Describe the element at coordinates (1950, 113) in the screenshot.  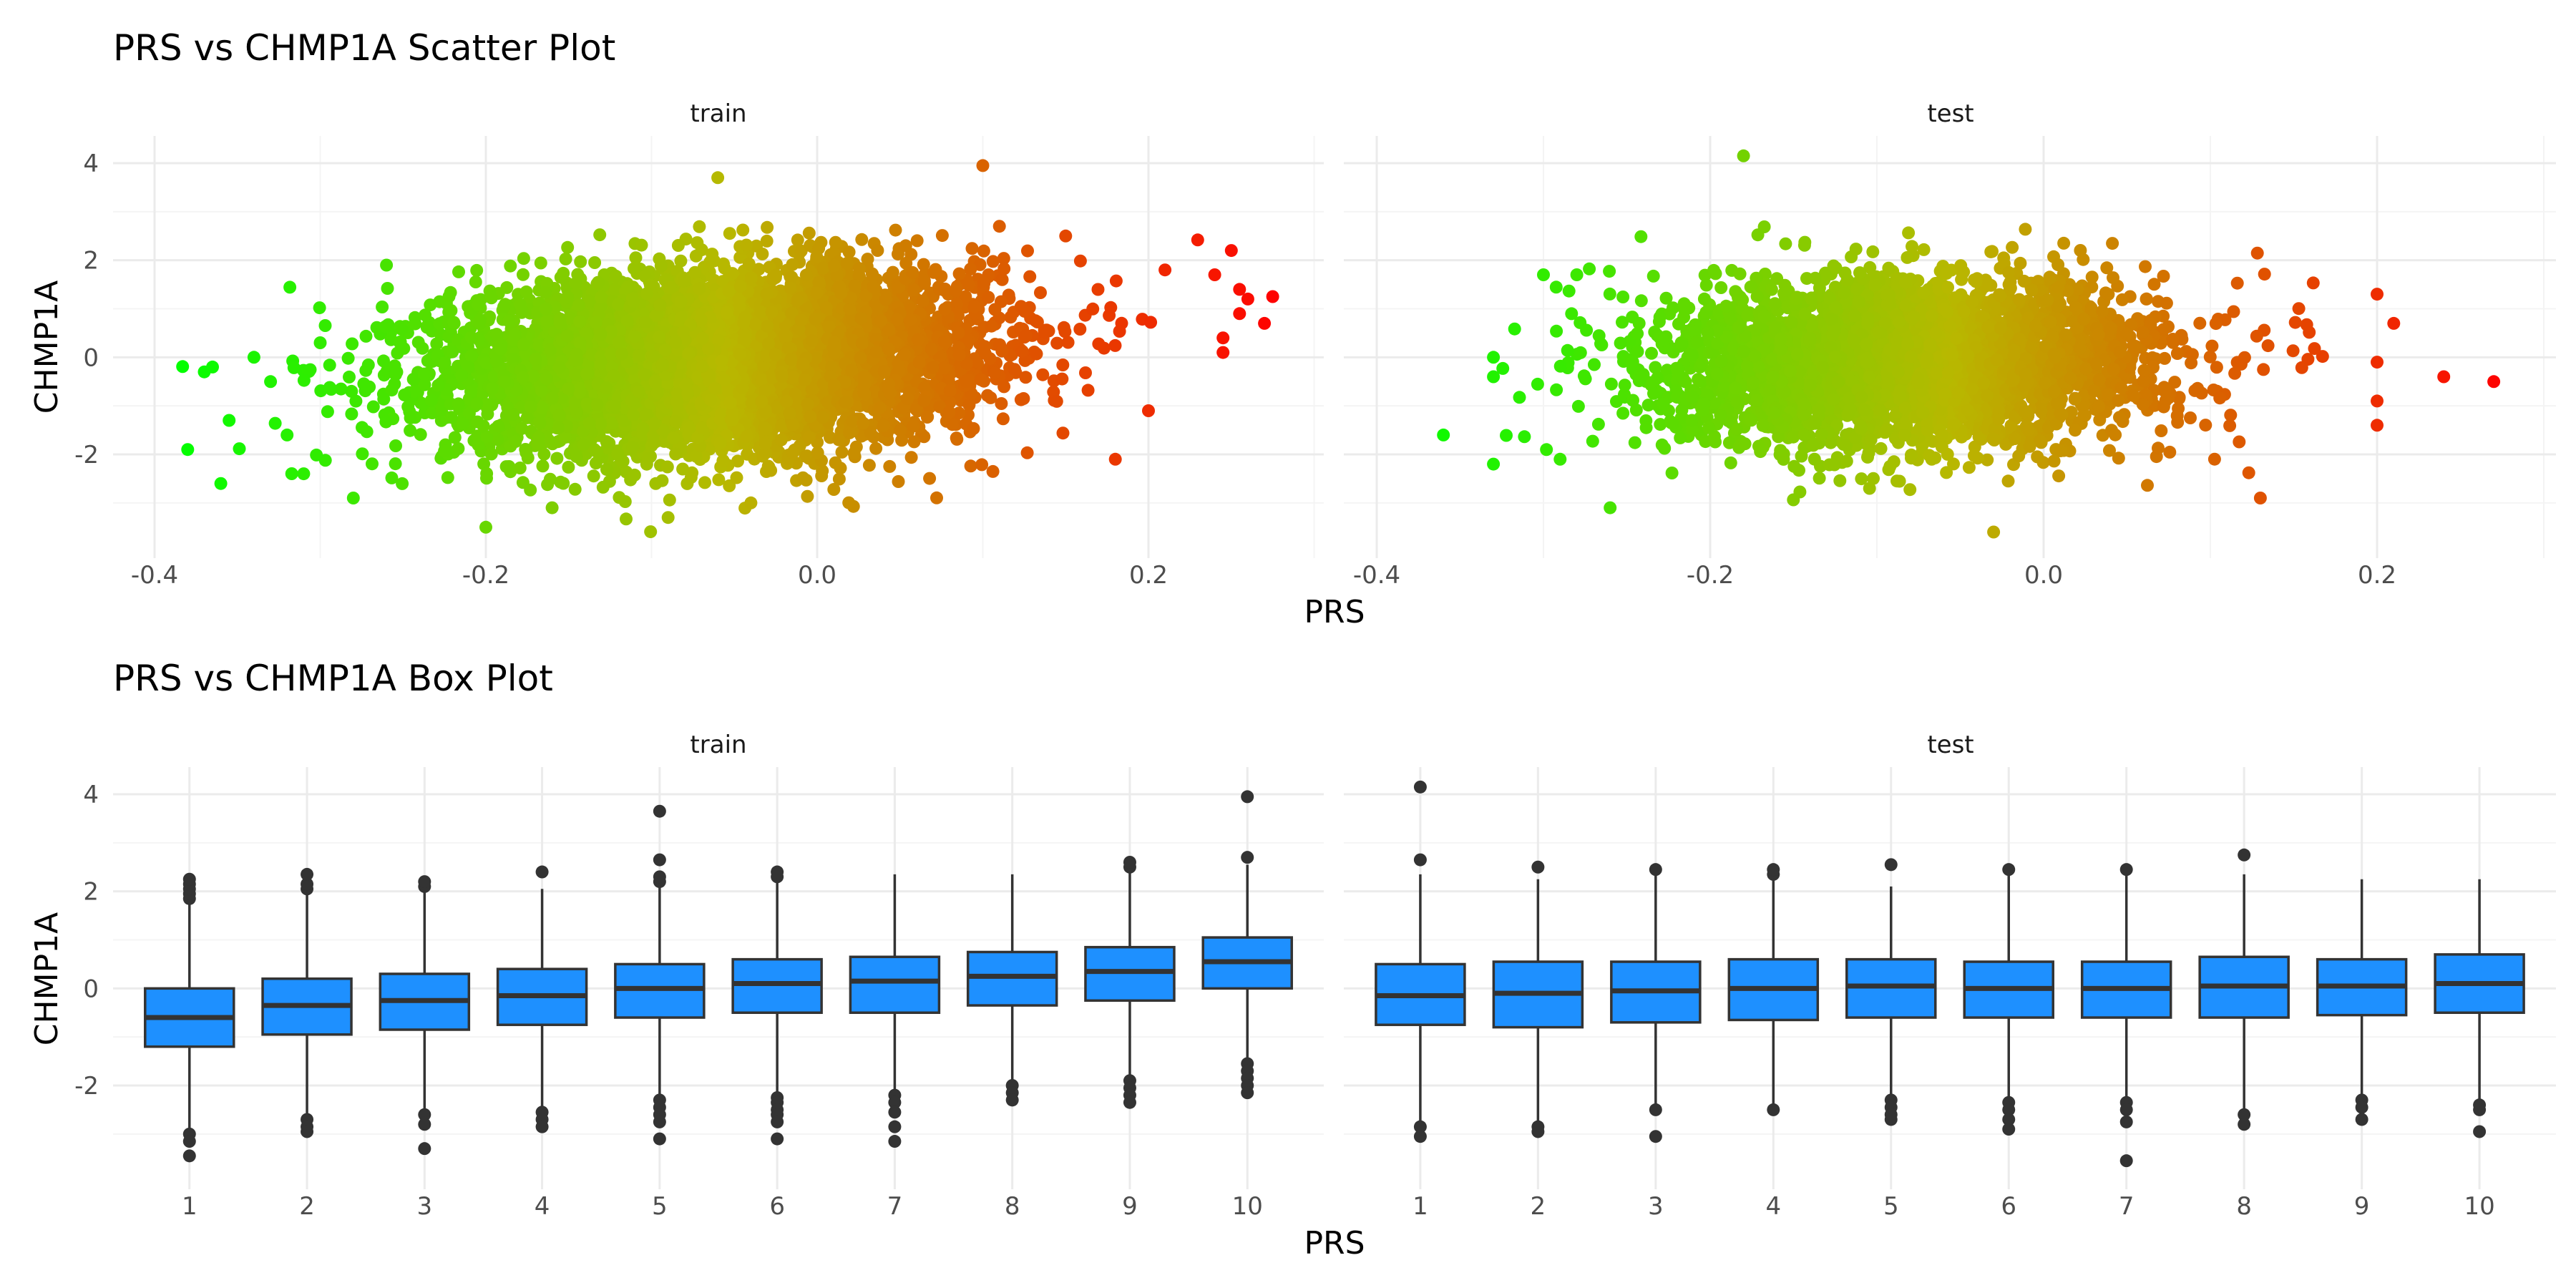
I see `scatter-strip-test: test` at that location.